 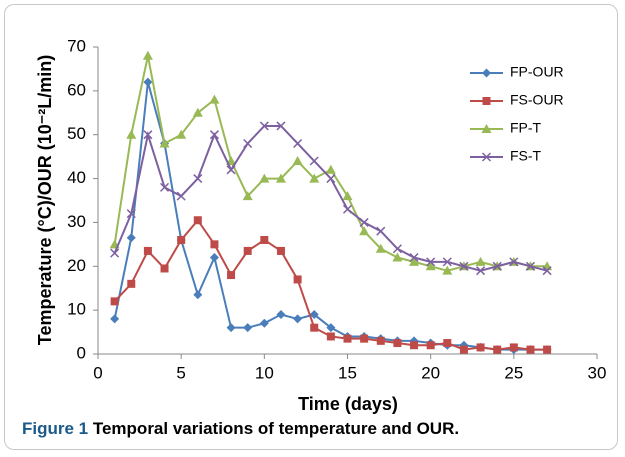 I want to click on legend-label: FP-T, so click(x=526, y=128).